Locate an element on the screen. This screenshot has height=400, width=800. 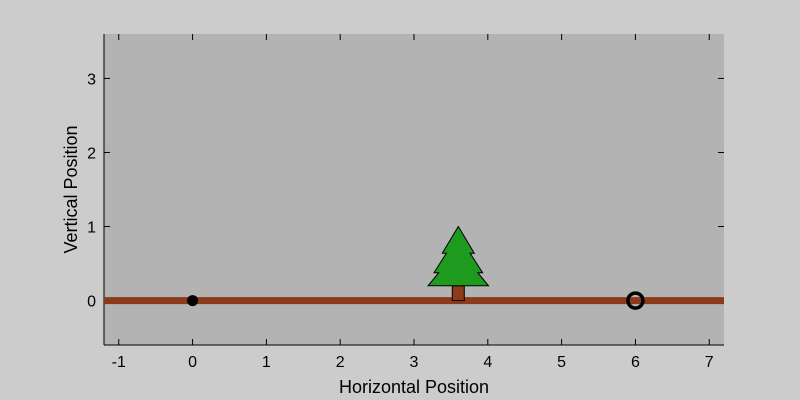
y-tick-label: 3 is located at coordinates (91, 79).